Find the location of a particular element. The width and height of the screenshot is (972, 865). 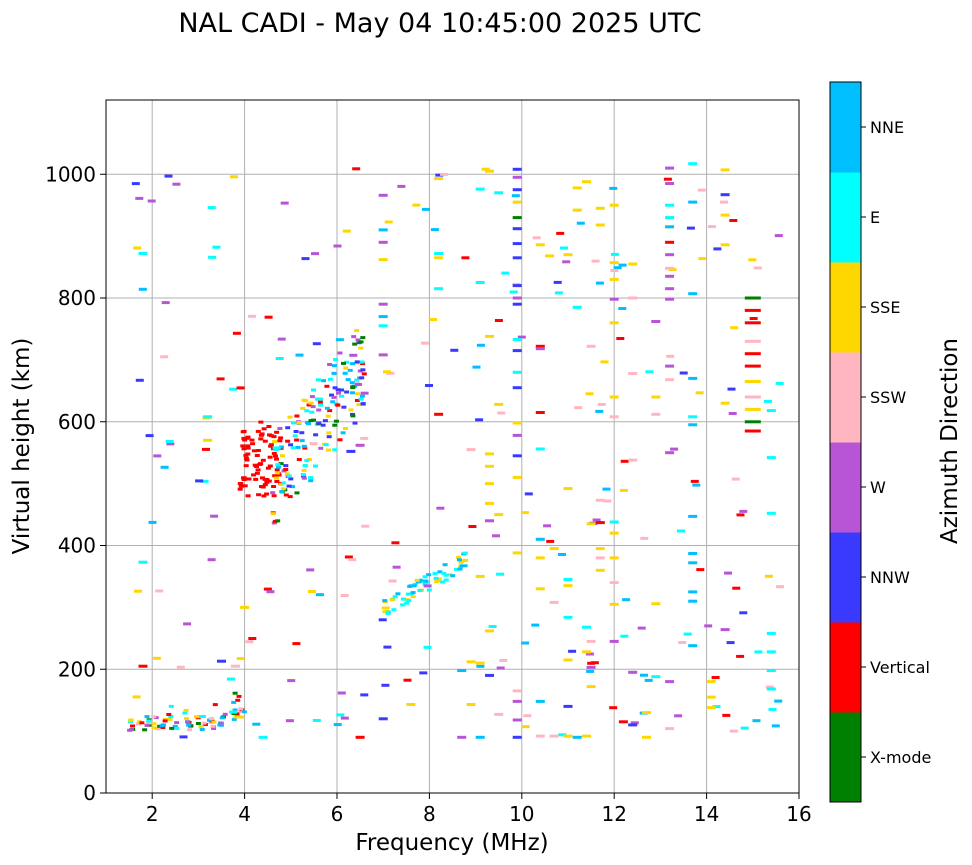

colorbar-tick-label: X-mode is located at coordinates (900, 757).